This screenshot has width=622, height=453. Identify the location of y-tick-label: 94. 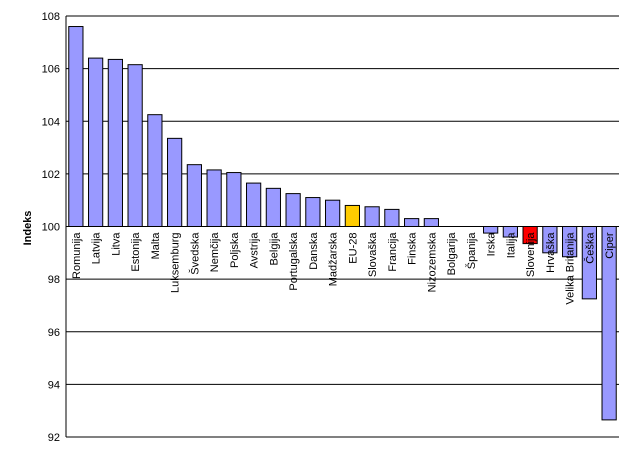
(54, 385).